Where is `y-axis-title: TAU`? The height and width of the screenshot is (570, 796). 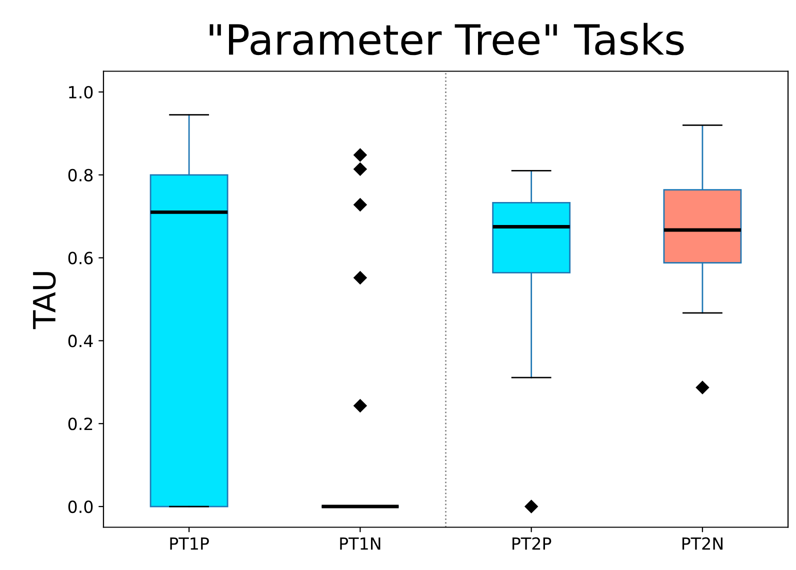
y-axis-title: TAU is located at coordinates (44, 301).